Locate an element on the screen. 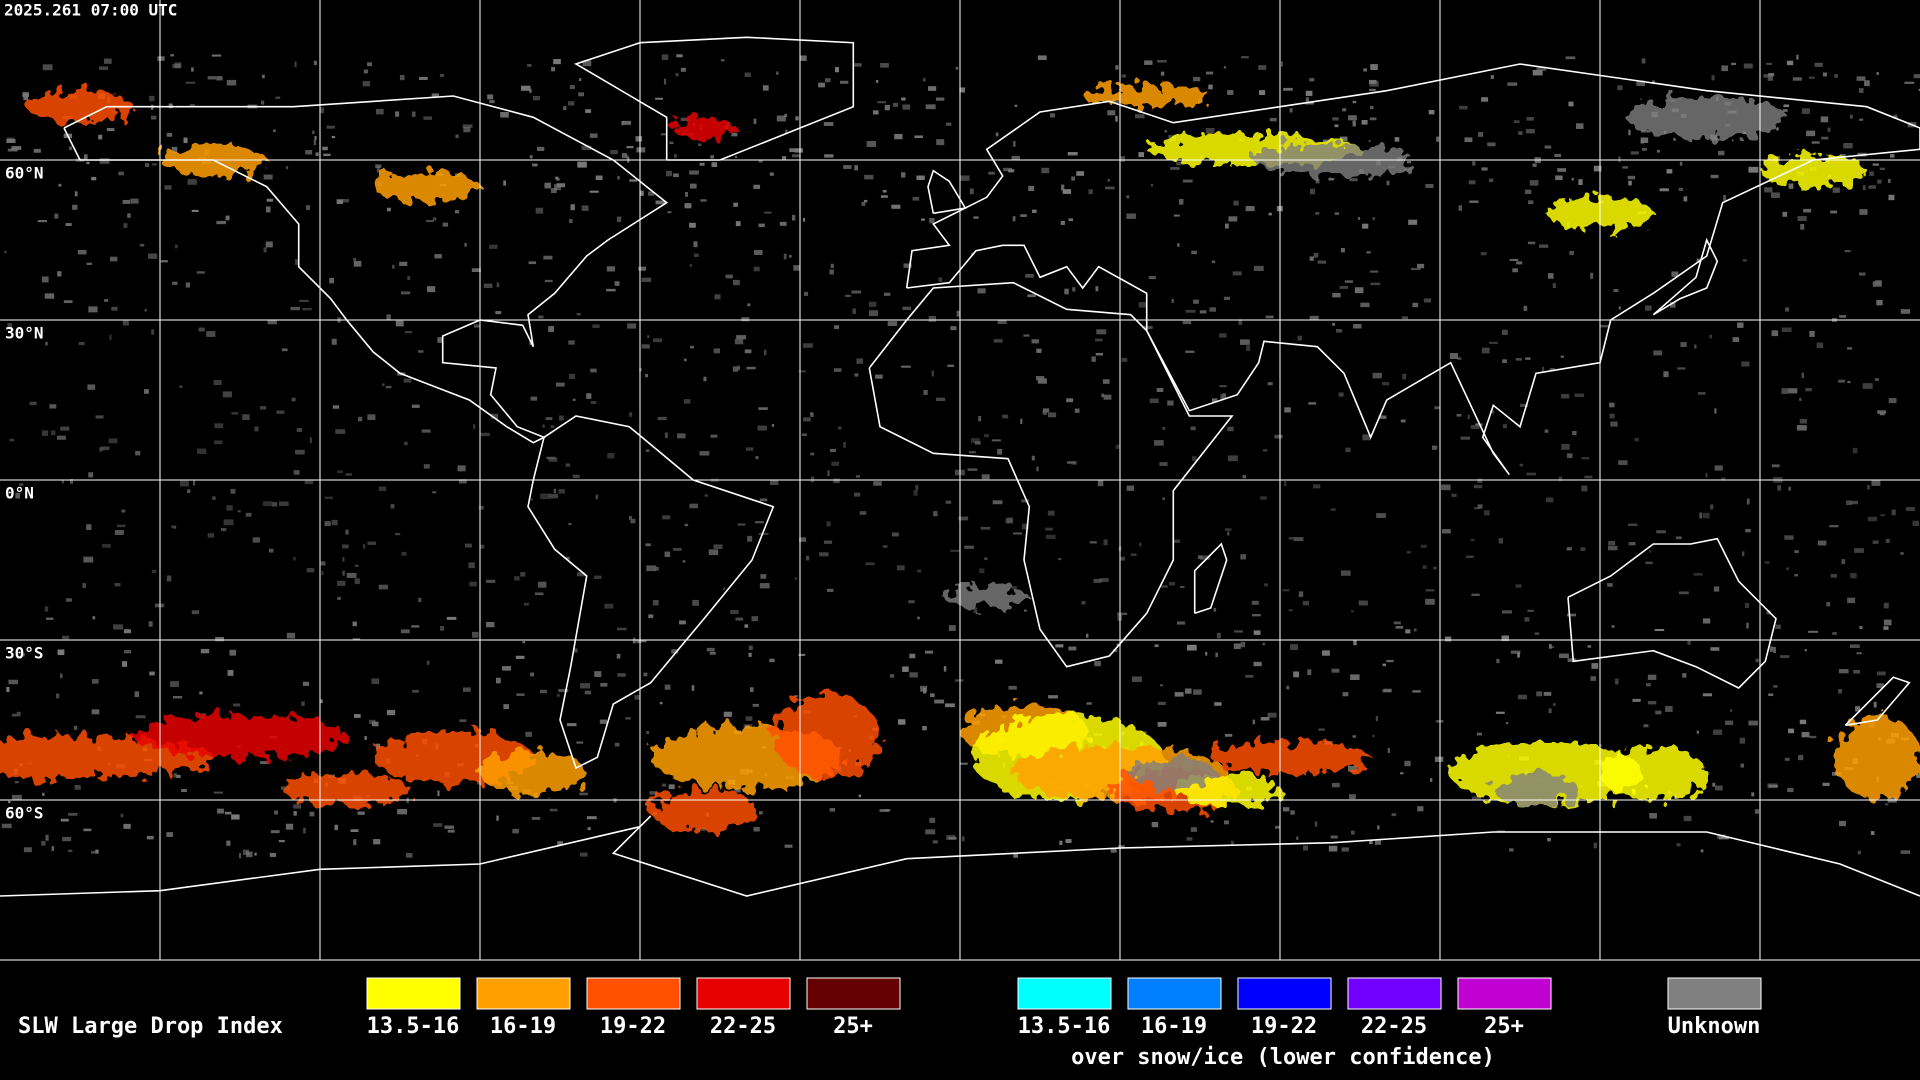 Image resolution: width=1920 pixels, height=1080 pixels. latitude-label: 60°S is located at coordinates (24, 813).